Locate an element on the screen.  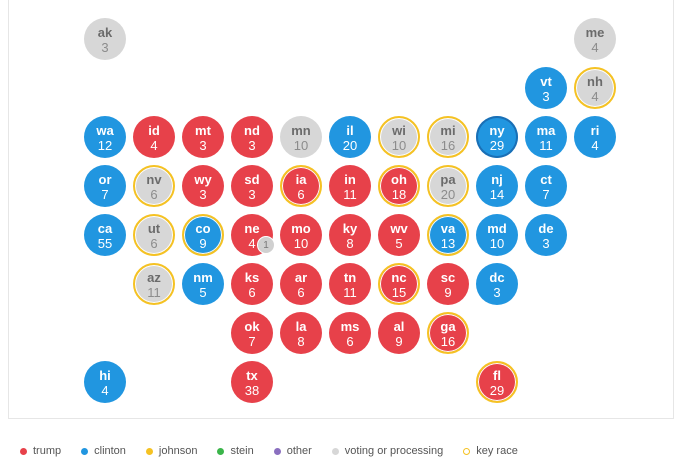
state-abbr: vt is located at coordinates (546, 81).